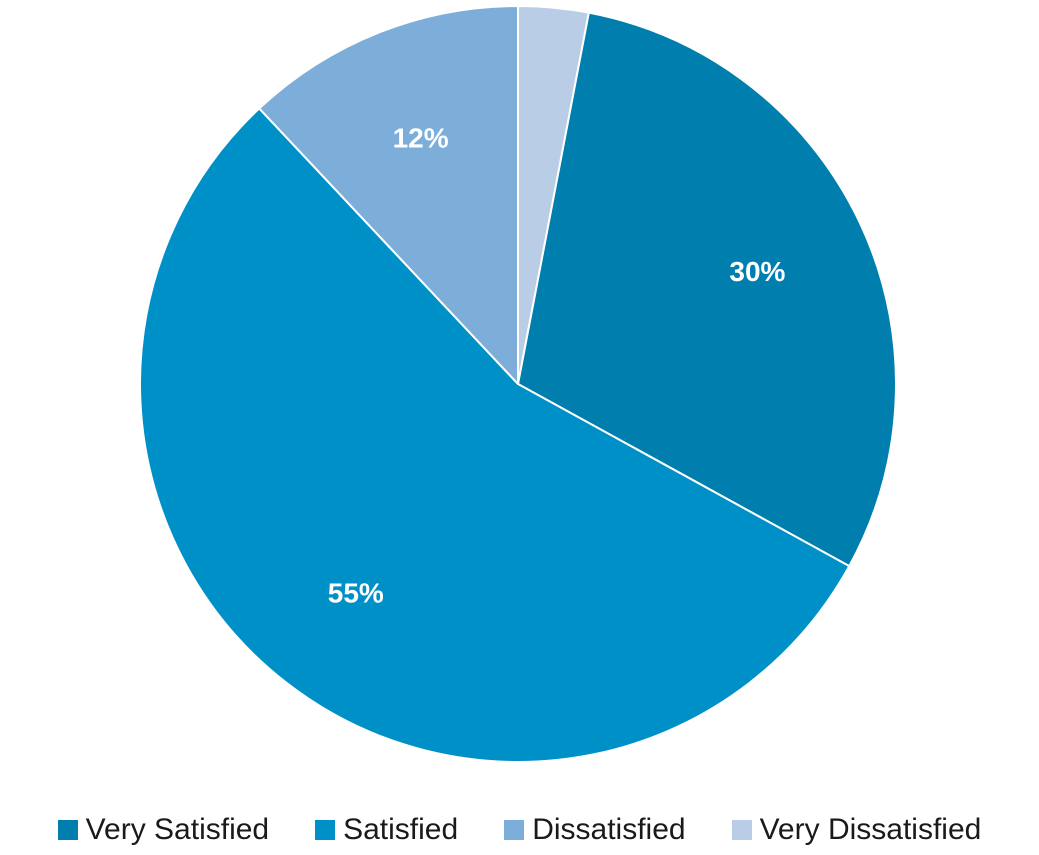 The width and height of the screenshot is (1039, 855). Describe the element at coordinates (870, 829) in the screenshot. I see `legend-label-very-dissatisfied: Very Dissatisfied` at that location.